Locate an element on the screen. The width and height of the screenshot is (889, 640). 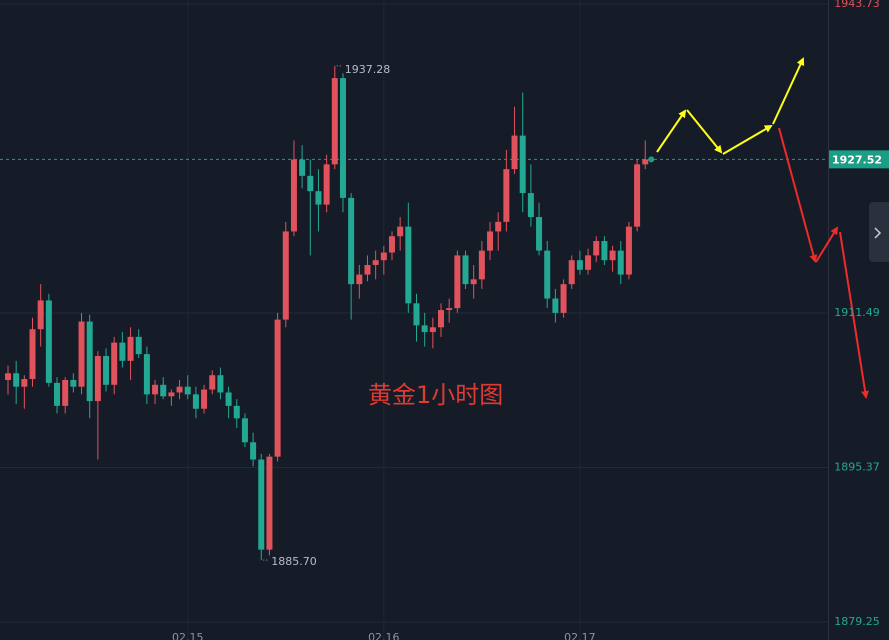
y-tick-label: 1895.37 is located at coordinates (857, 467).